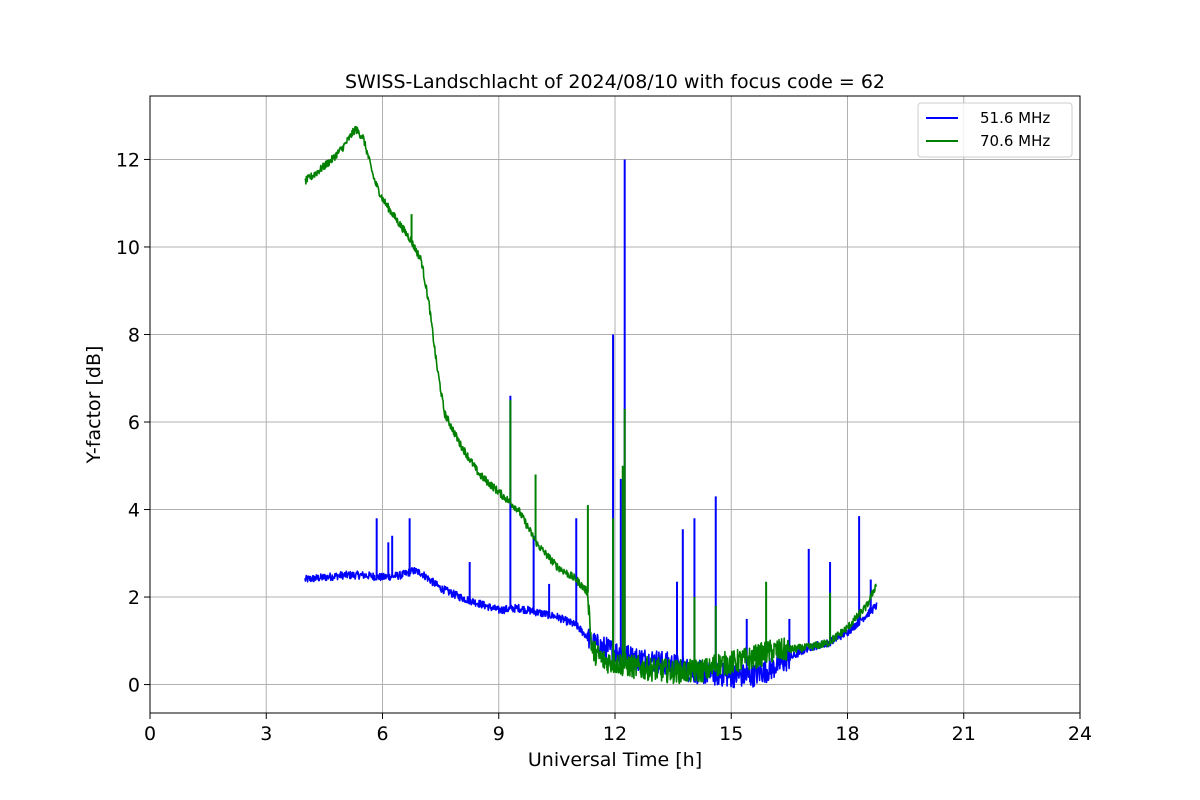  What do you see at coordinates (731, 734) in the screenshot?
I see `x-tick-label: 15` at bounding box center [731, 734].